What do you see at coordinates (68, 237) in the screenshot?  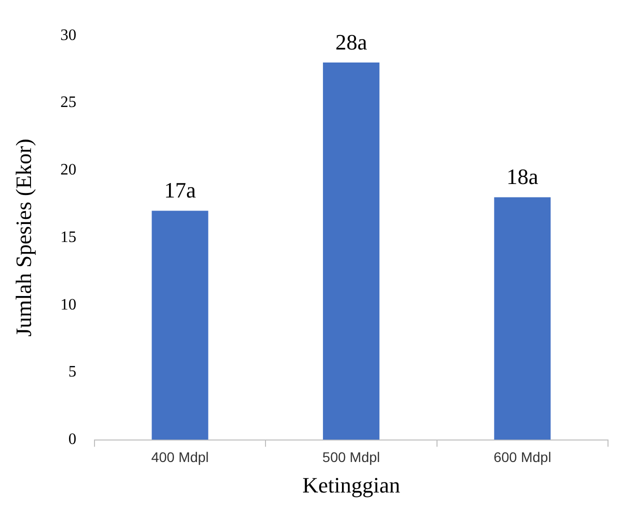 I see `y-tick-label: 15` at bounding box center [68, 237].